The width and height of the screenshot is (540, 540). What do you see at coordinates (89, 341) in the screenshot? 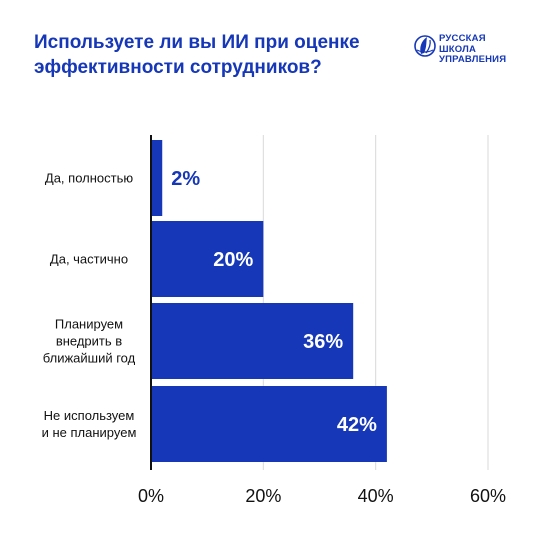
I see `category-label-2: Планируем внедрить в ближайший год` at bounding box center [89, 341].